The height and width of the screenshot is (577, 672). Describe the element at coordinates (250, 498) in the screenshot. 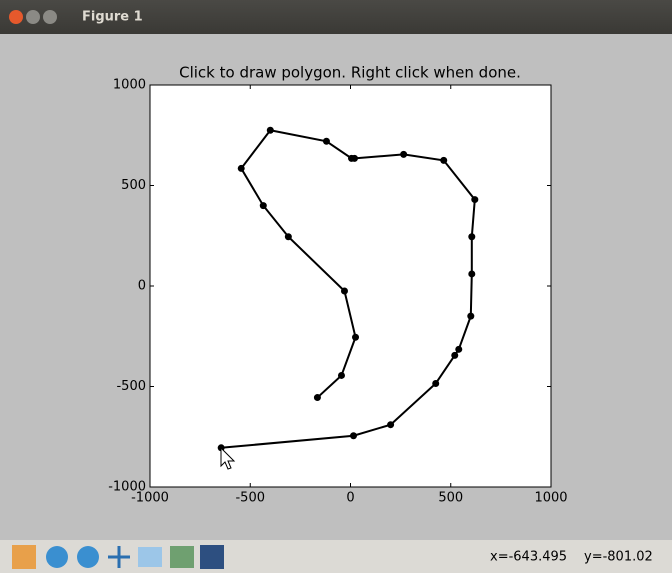

I see `x-tick-label: -500` at that location.